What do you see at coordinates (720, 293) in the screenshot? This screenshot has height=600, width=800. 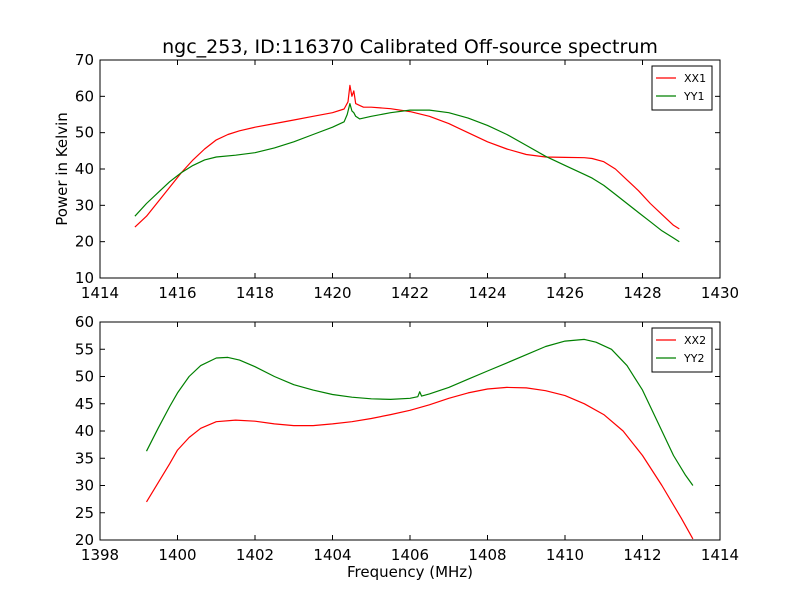 I see `x-tick-label: 1430` at bounding box center [720, 293].